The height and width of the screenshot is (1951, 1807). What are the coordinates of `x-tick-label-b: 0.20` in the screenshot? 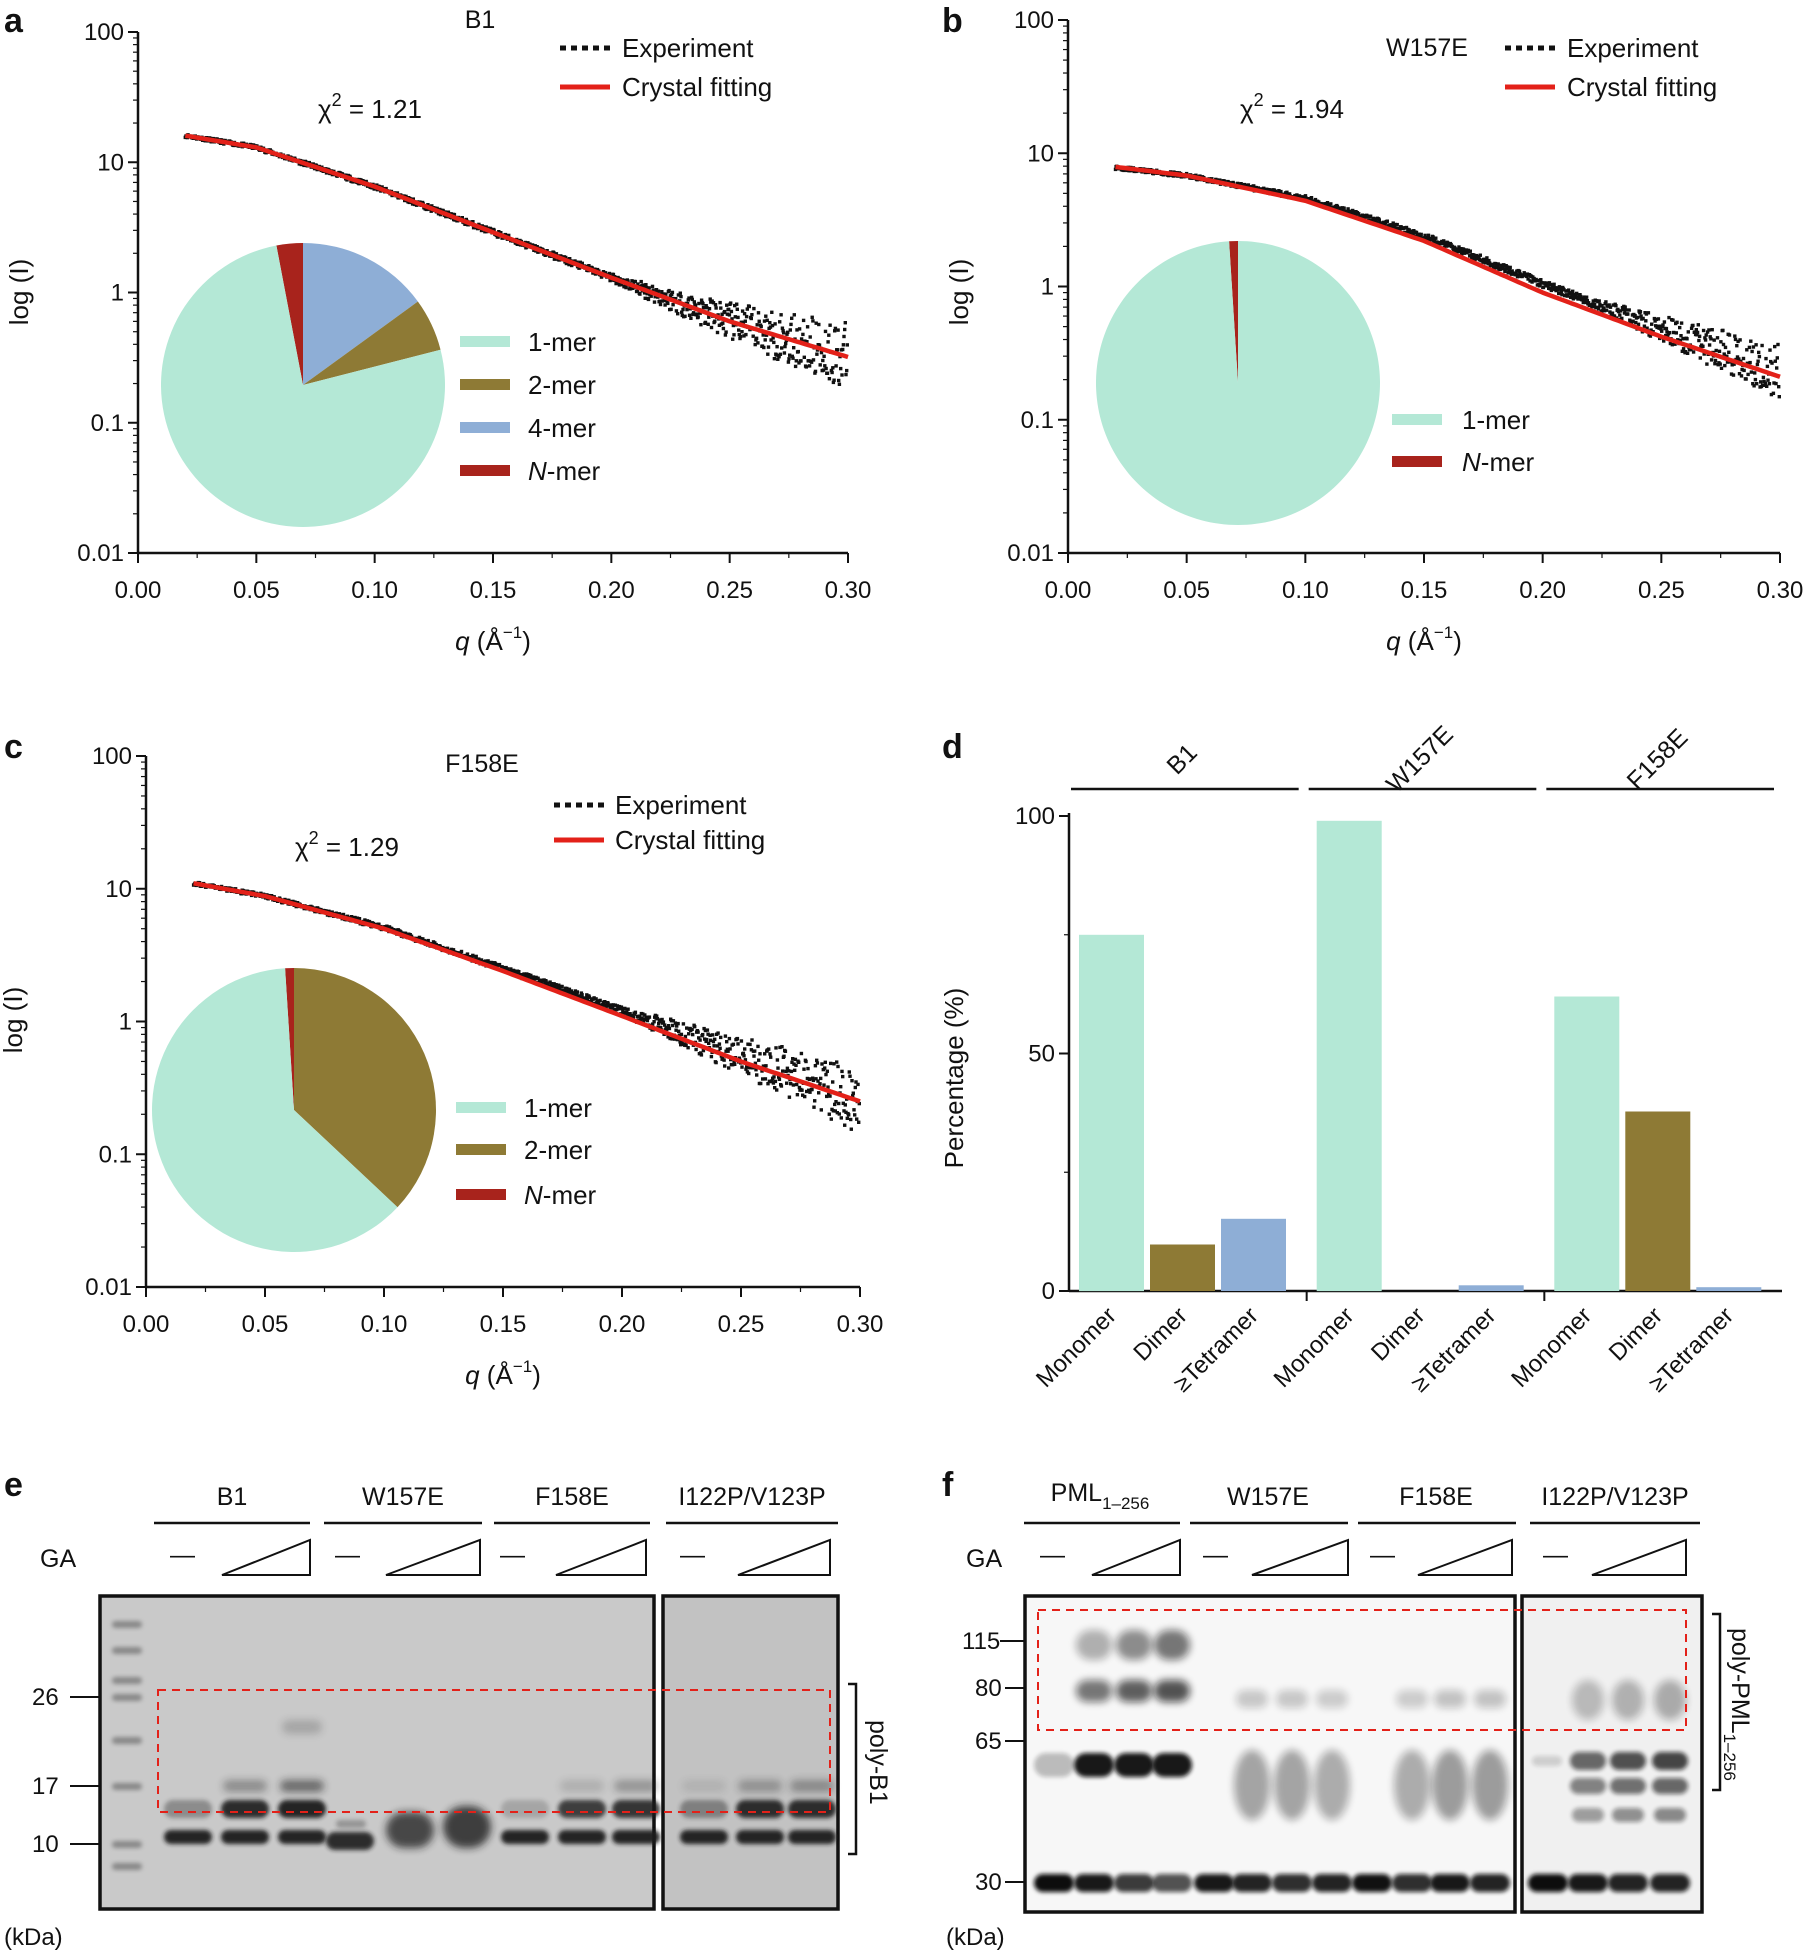 It's located at (1542, 590).